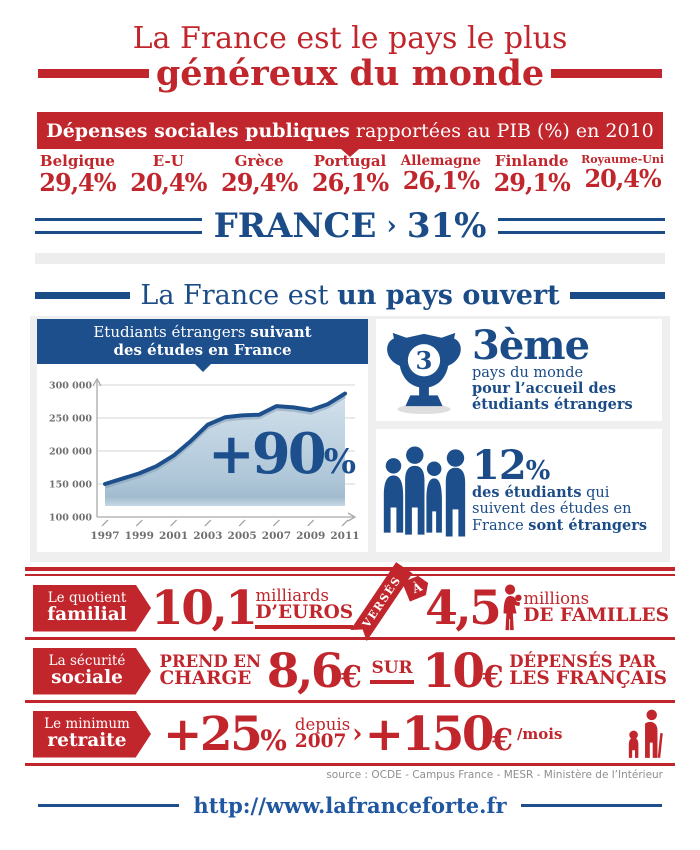  I want to click on unit-bottom: DE FAMILLES, so click(596, 615).